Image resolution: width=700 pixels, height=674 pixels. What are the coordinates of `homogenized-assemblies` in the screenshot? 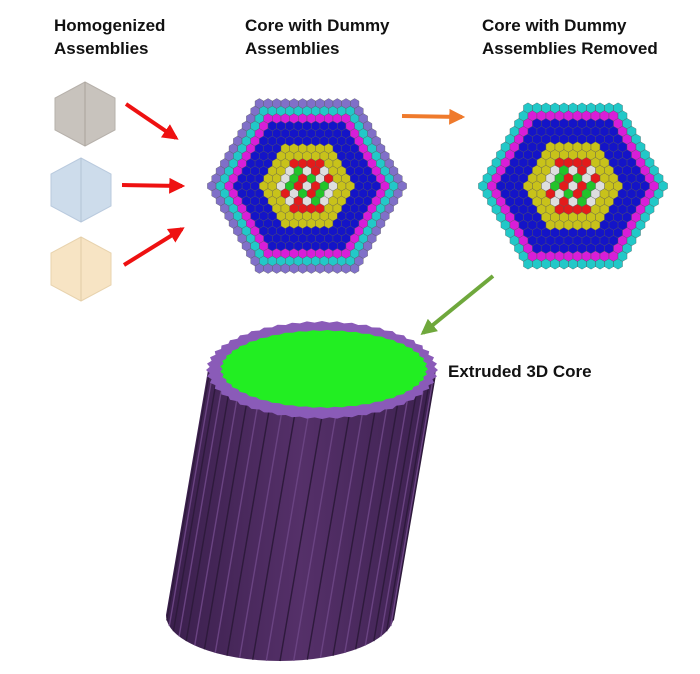 It's located at (83, 191).